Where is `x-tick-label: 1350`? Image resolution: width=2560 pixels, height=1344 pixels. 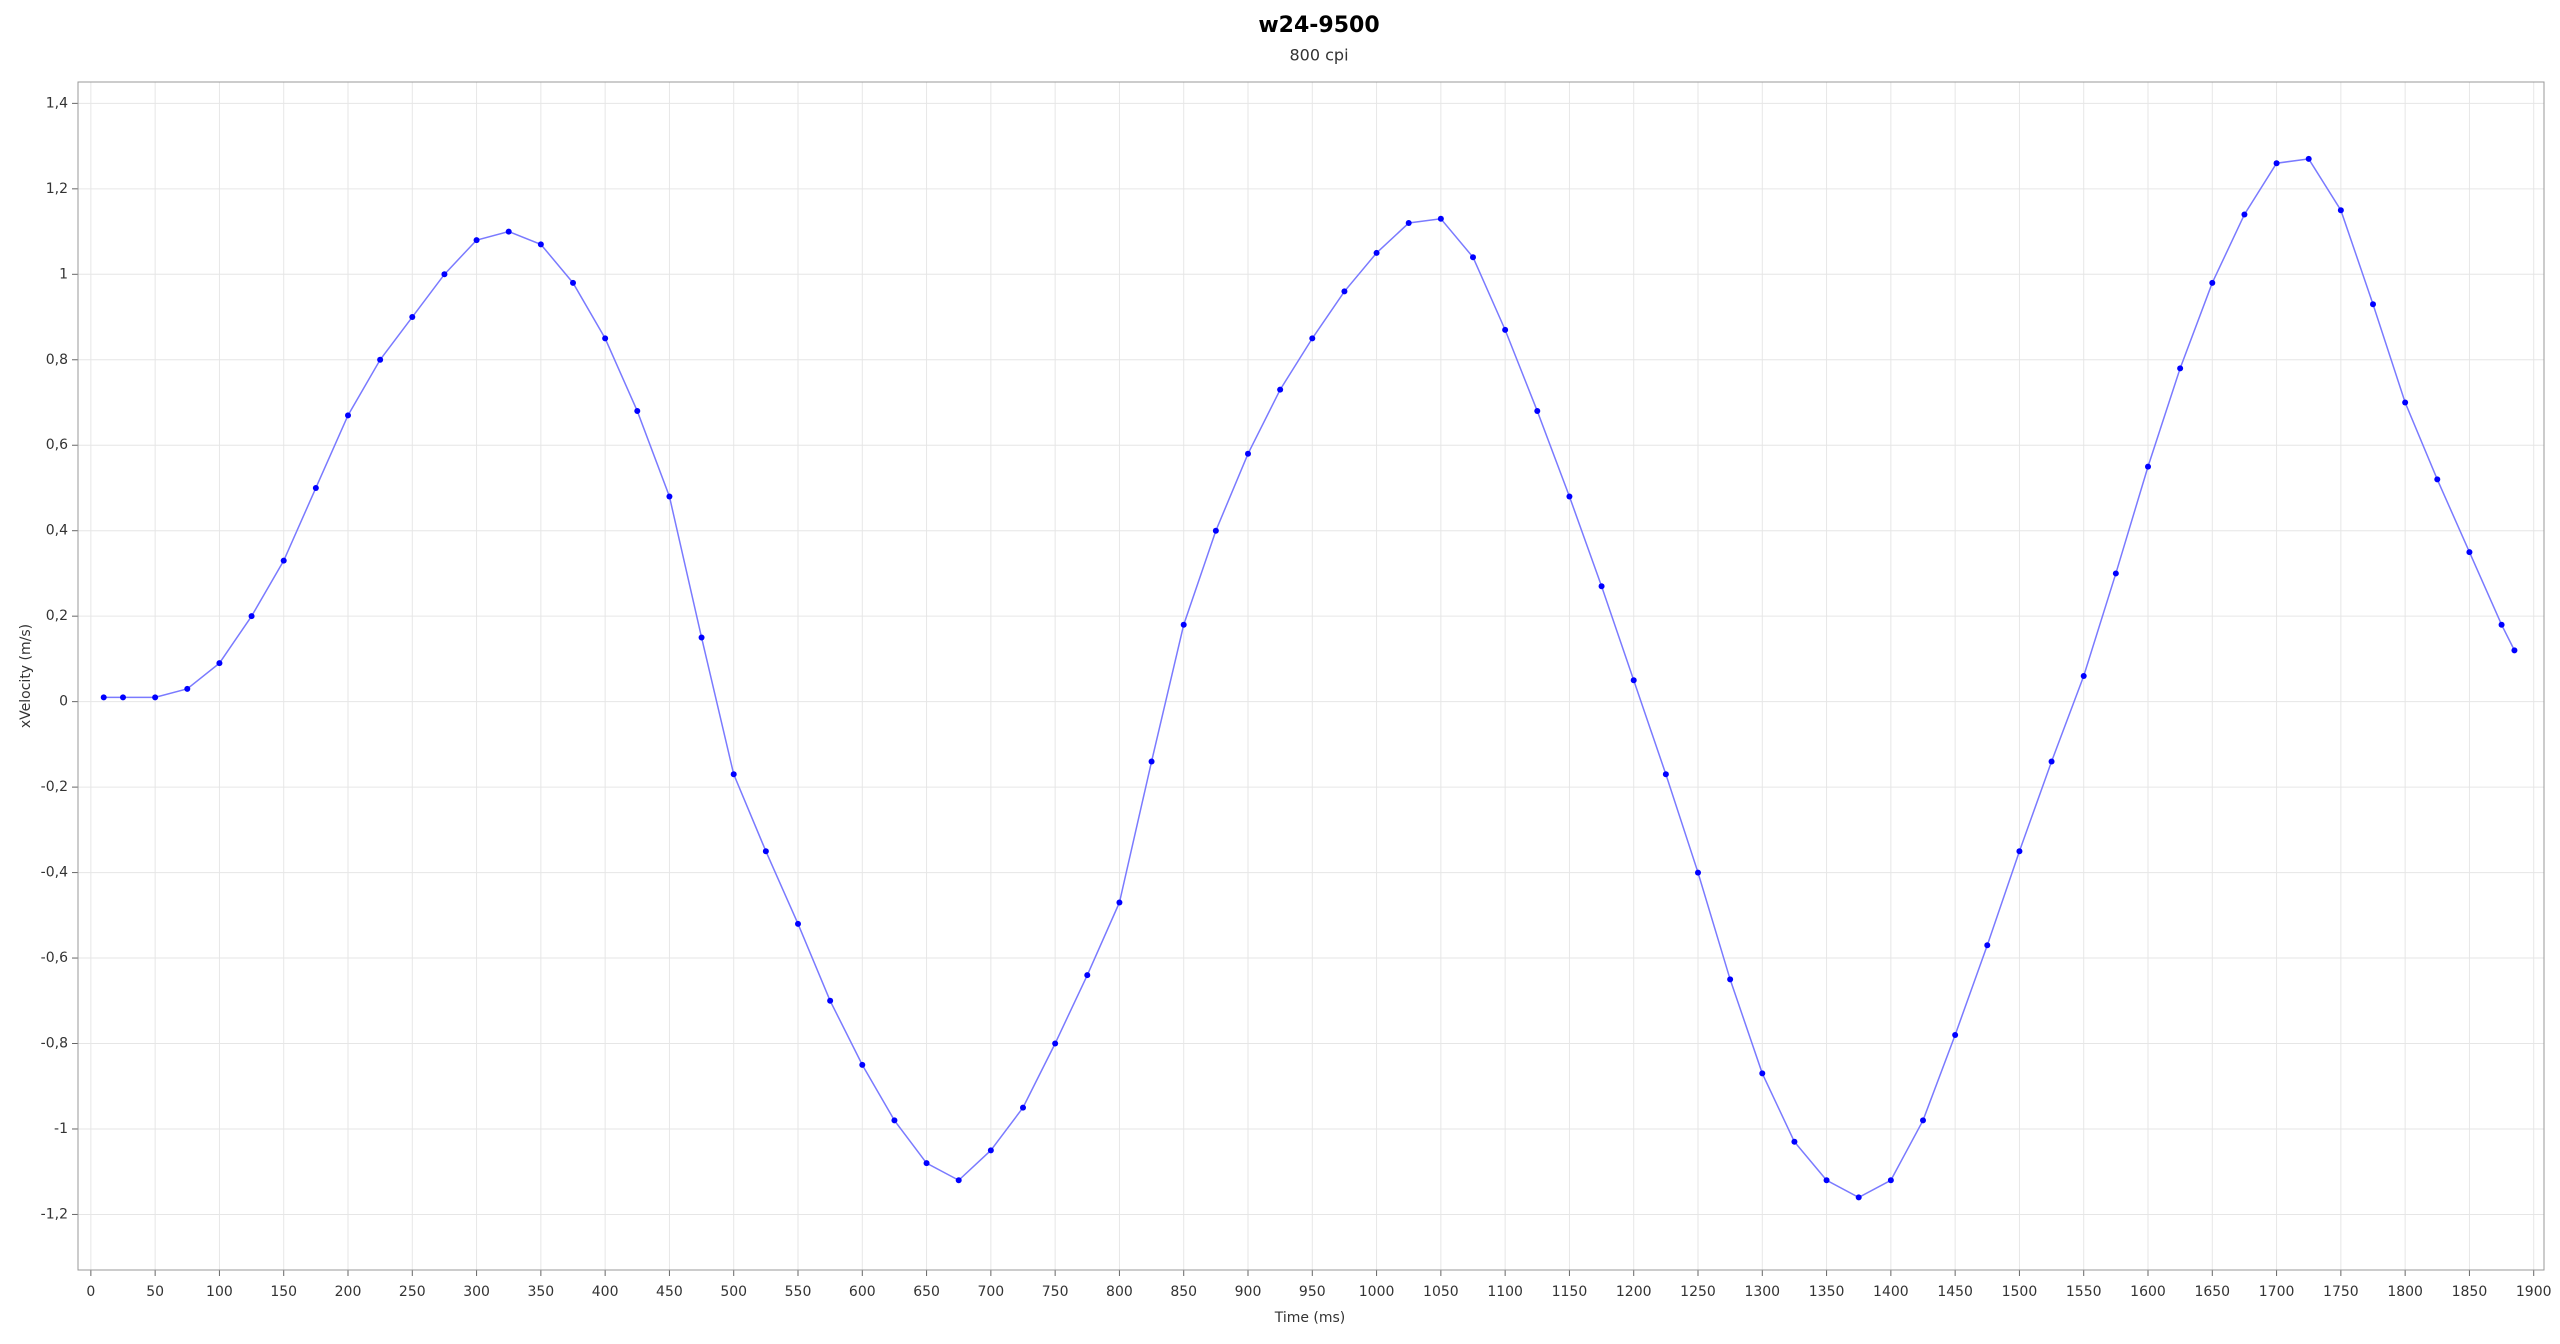
x-tick-label: 1350 is located at coordinates (1827, 1292).